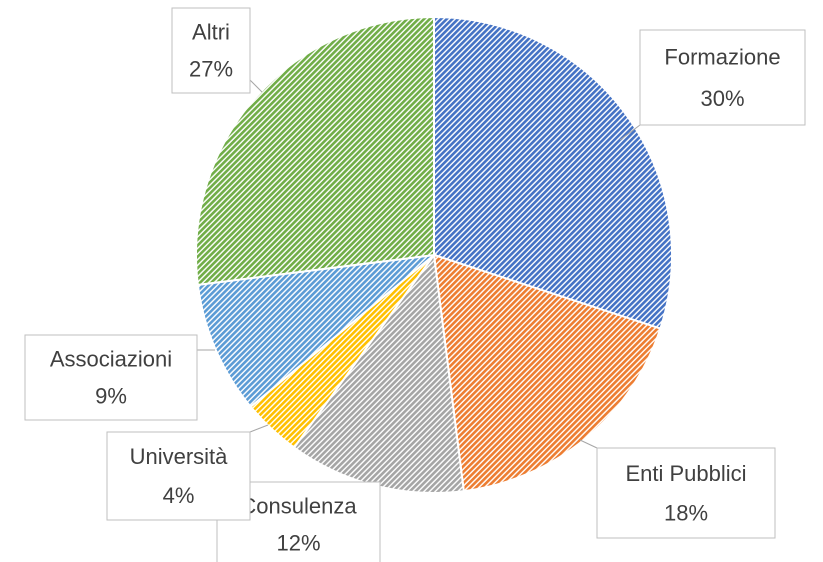  What do you see at coordinates (211, 69) in the screenshot?
I see `value-label: 27%` at bounding box center [211, 69].